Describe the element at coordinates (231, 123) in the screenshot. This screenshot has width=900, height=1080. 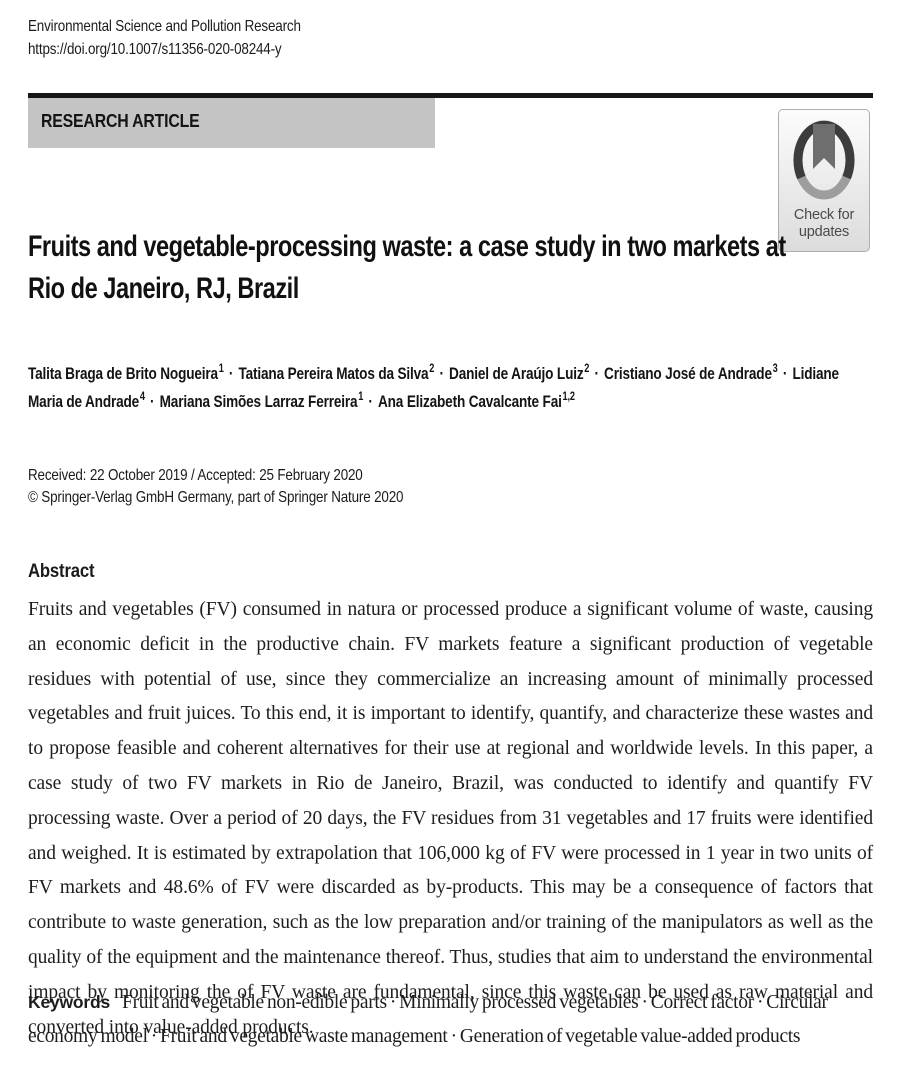
I see `article-type-bar: RESEARCH ARTICLE` at that location.